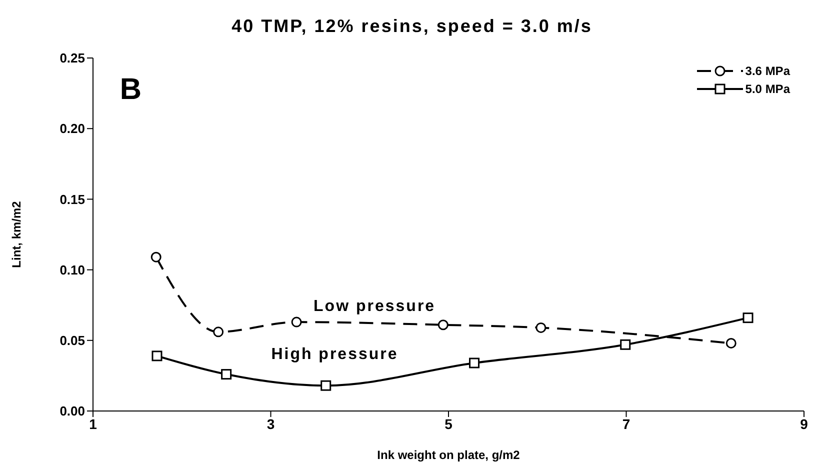 Image resolution: width=824 pixels, height=472 pixels. Describe the element at coordinates (804, 424) in the screenshot. I see `x-tick-label: 9` at that location.